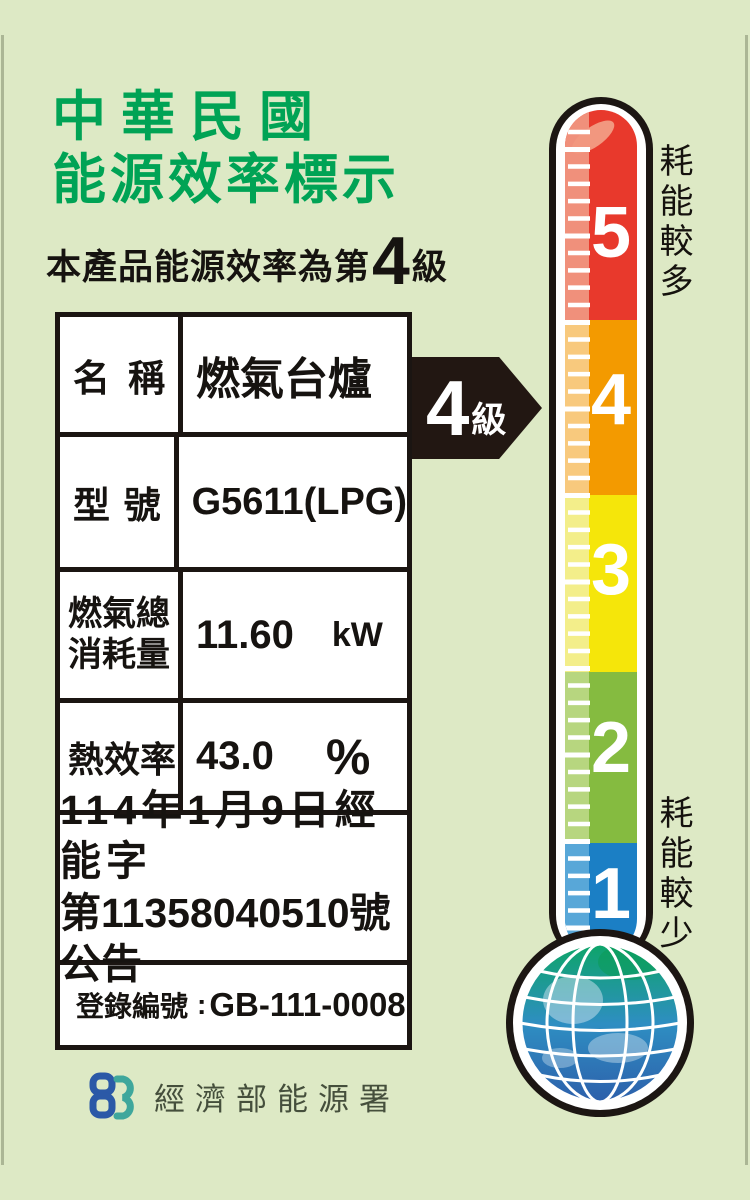  Describe the element at coordinates (299, 501) in the screenshot. I see `row-value-model: G5611(LPG)` at that location.